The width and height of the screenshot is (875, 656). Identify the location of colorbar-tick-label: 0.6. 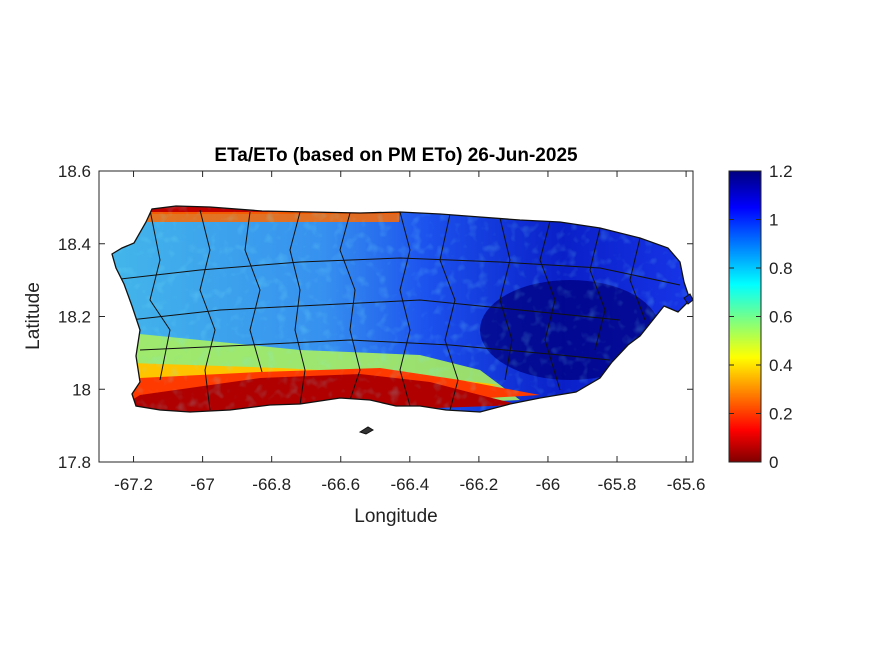
(781, 317).